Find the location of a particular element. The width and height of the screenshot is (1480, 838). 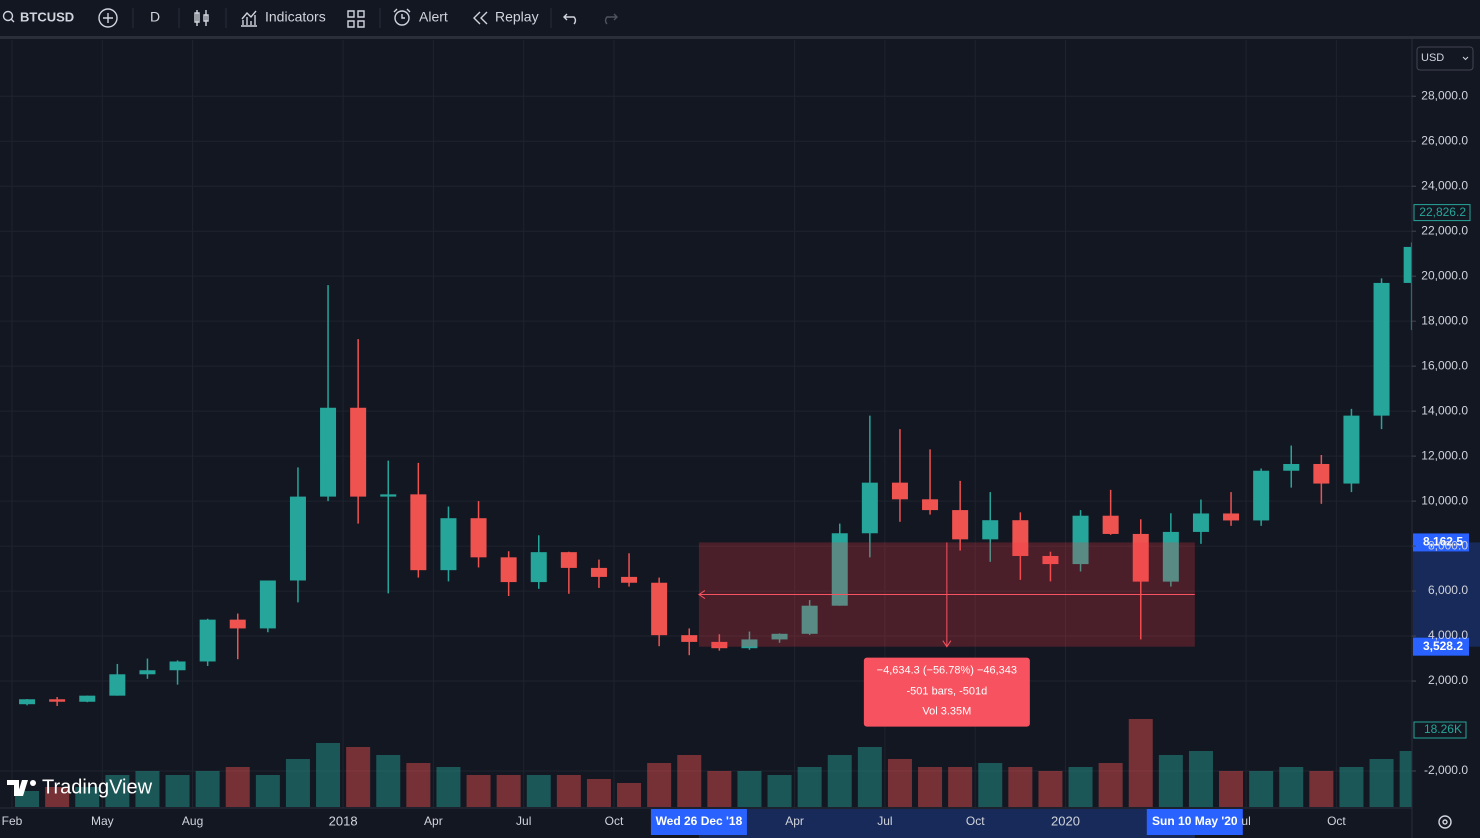

price-label: 3,528.2 is located at coordinates (1443, 646).